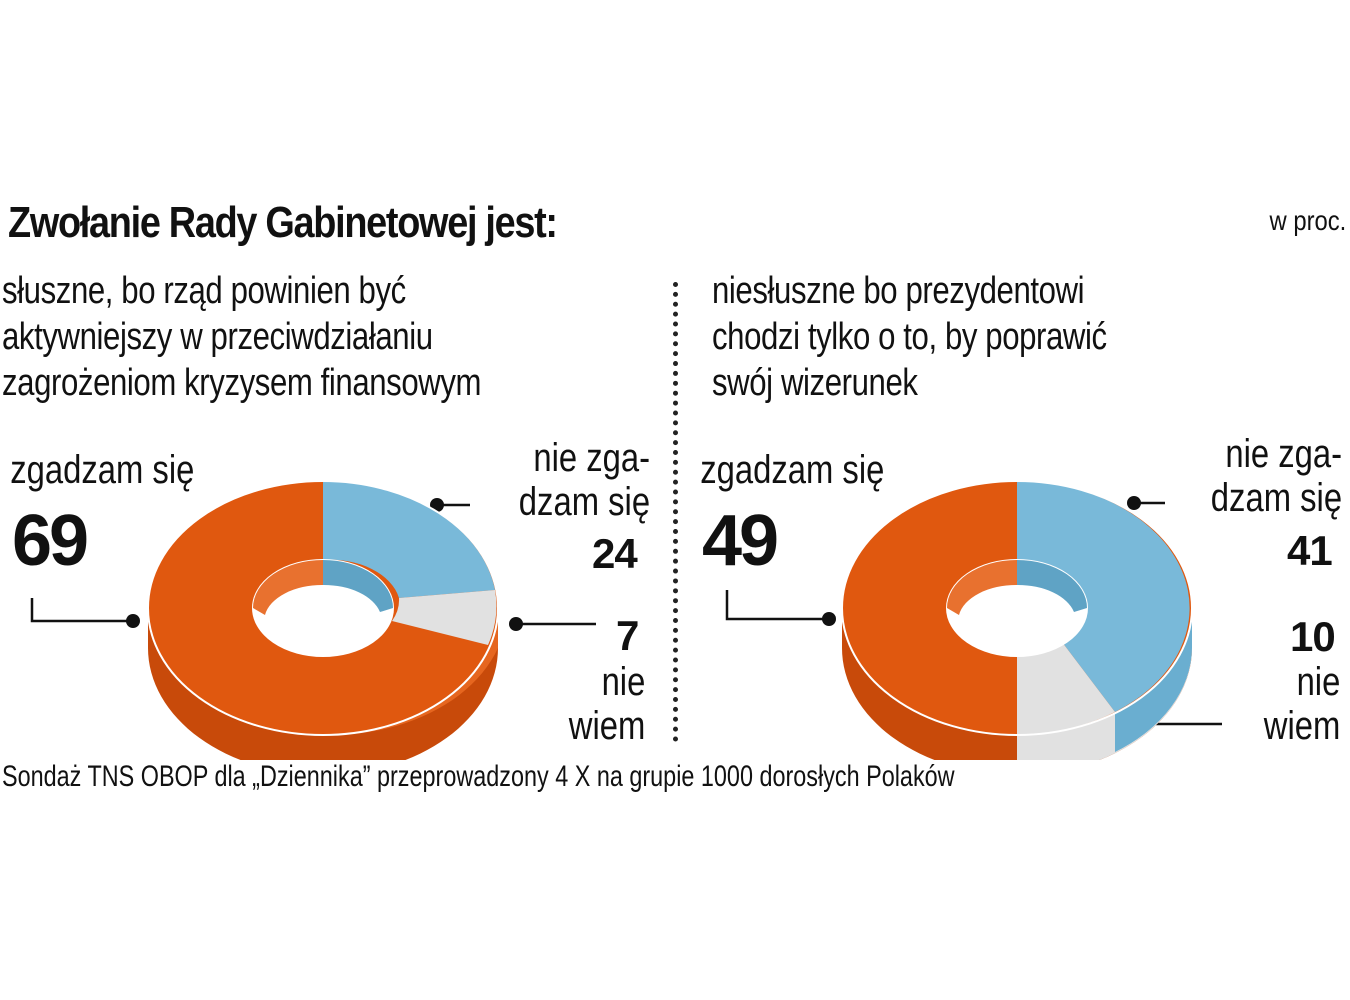  What do you see at coordinates (606, 704) in the screenshot?
I see `left-dontknow-label: nie wiem` at bounding box center [606, 704].